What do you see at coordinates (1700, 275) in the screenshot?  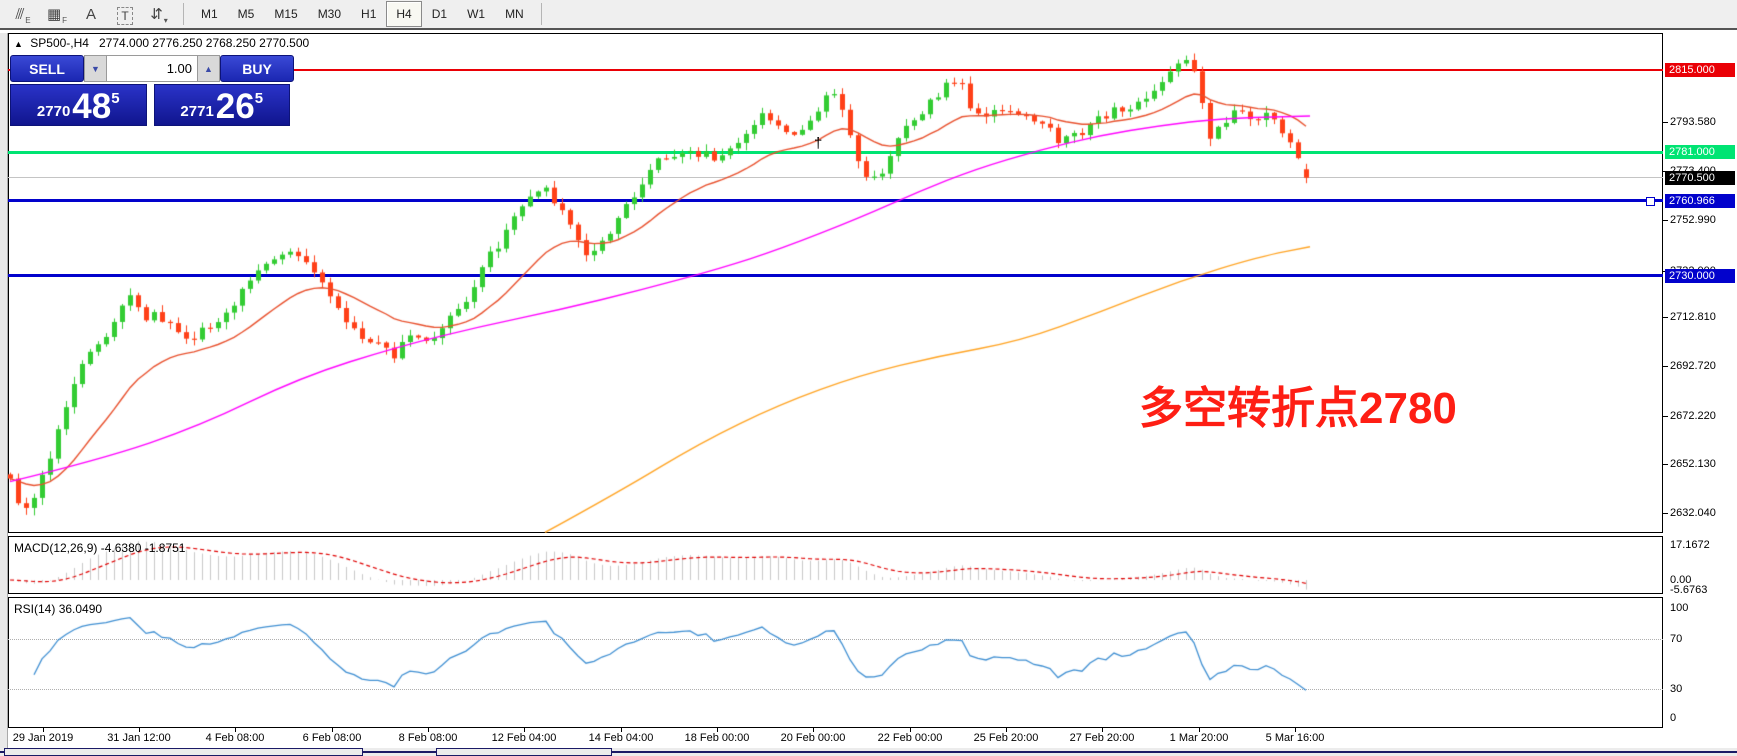 I see `price-badge-2730.000: 2730.000` at bounding box center [1700, 275].